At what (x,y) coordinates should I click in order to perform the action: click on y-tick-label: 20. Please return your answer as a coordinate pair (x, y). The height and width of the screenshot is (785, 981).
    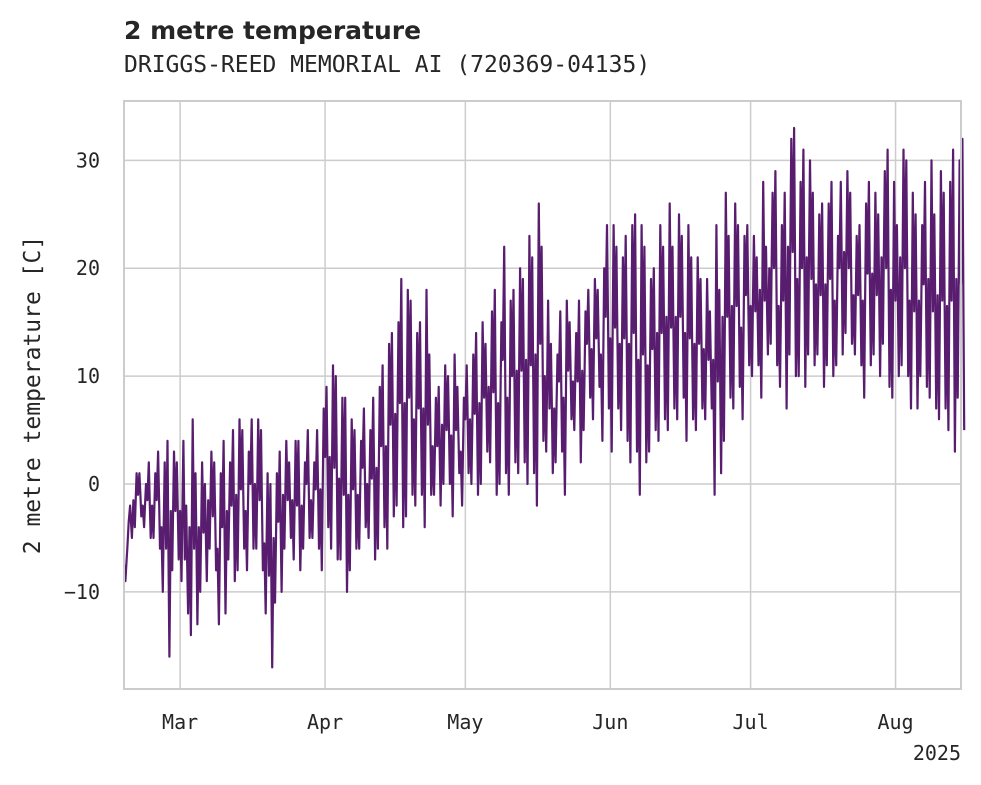
    Looking at the image, I should click on (88, 268).